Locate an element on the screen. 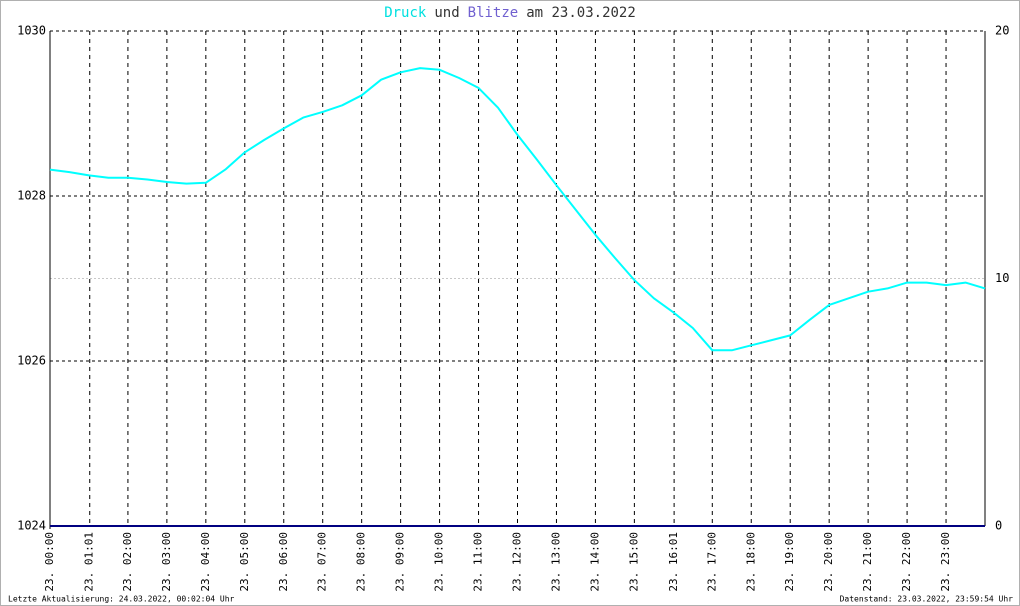 The image size is (1020, 606). title-connector: und is located at coordinates (446, 13).